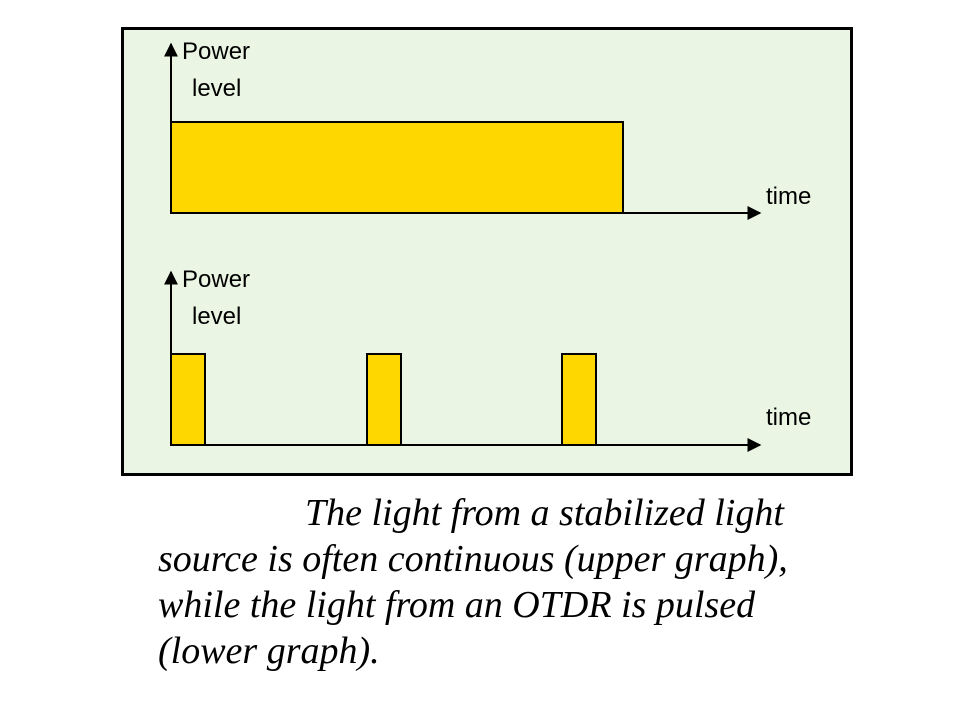 This screenshot has height=720, width=960. I want to click on caption-line-3: while the light from an OTDR is pulsed, so click(457, 605).